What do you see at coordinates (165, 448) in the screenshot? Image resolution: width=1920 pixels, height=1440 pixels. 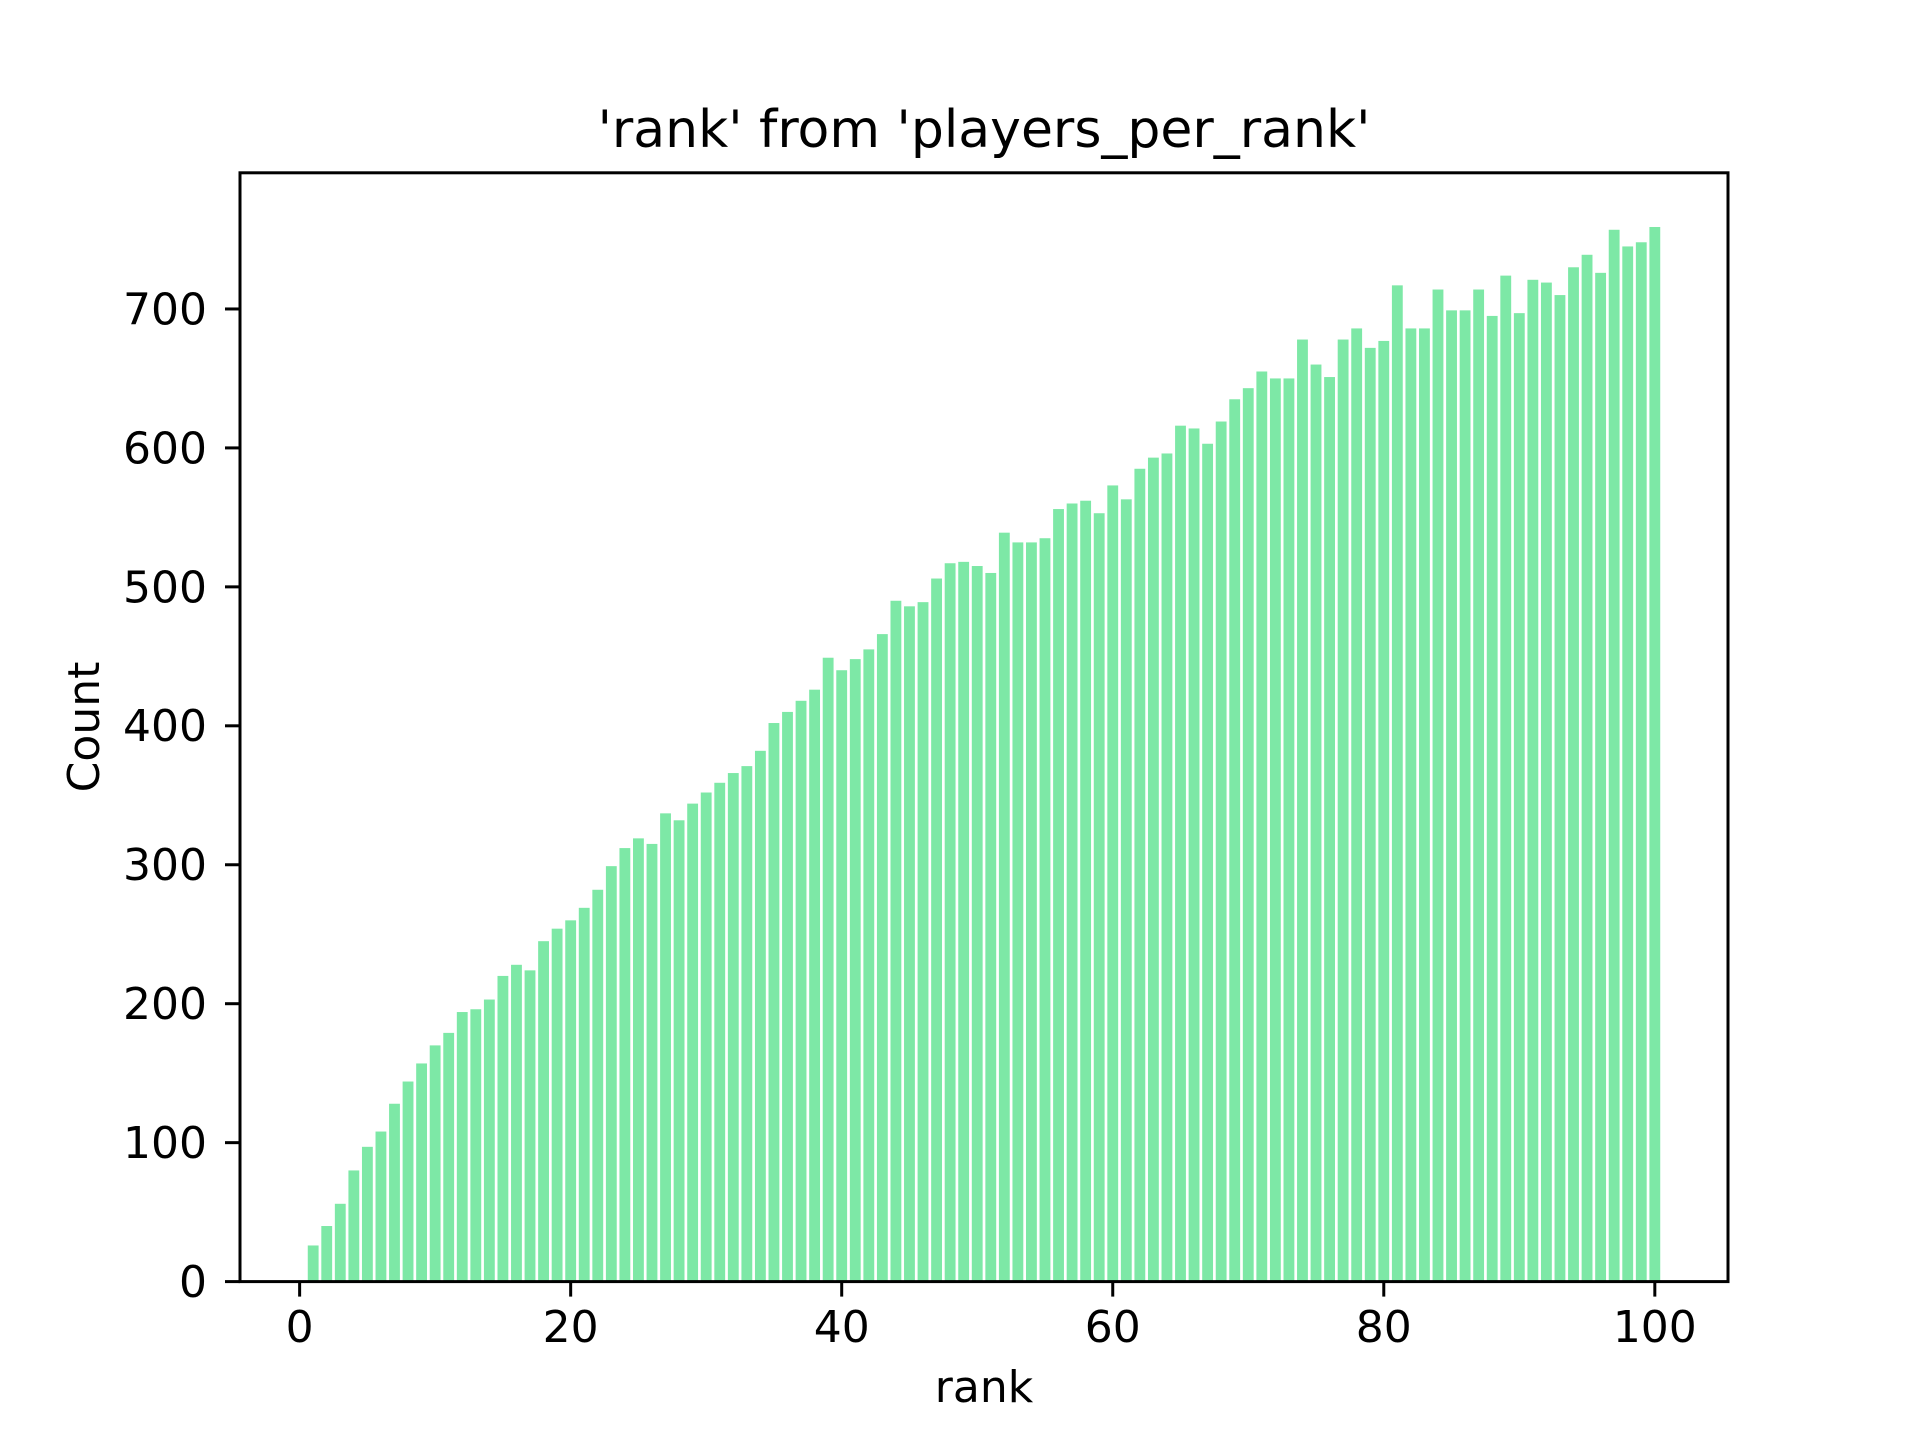 I see `y-tick-label: 600` at bounding box center [165, 448].